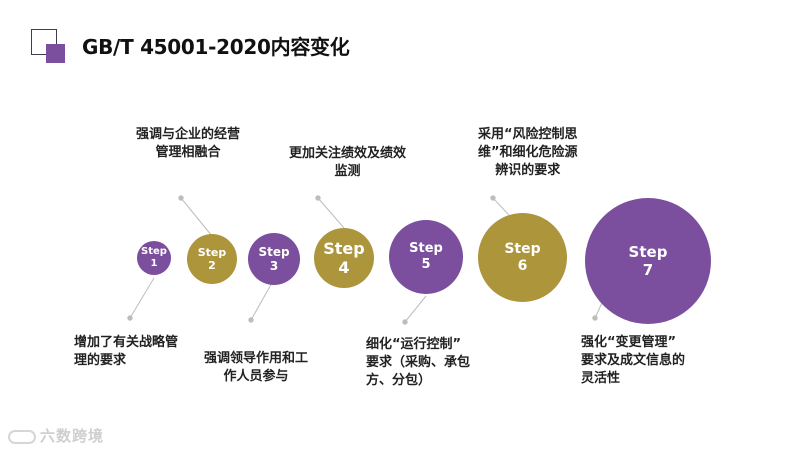 The width and height of the screenshot is (800, 450). I want to click on step-5-circle: Step 5, so click(426, 257).